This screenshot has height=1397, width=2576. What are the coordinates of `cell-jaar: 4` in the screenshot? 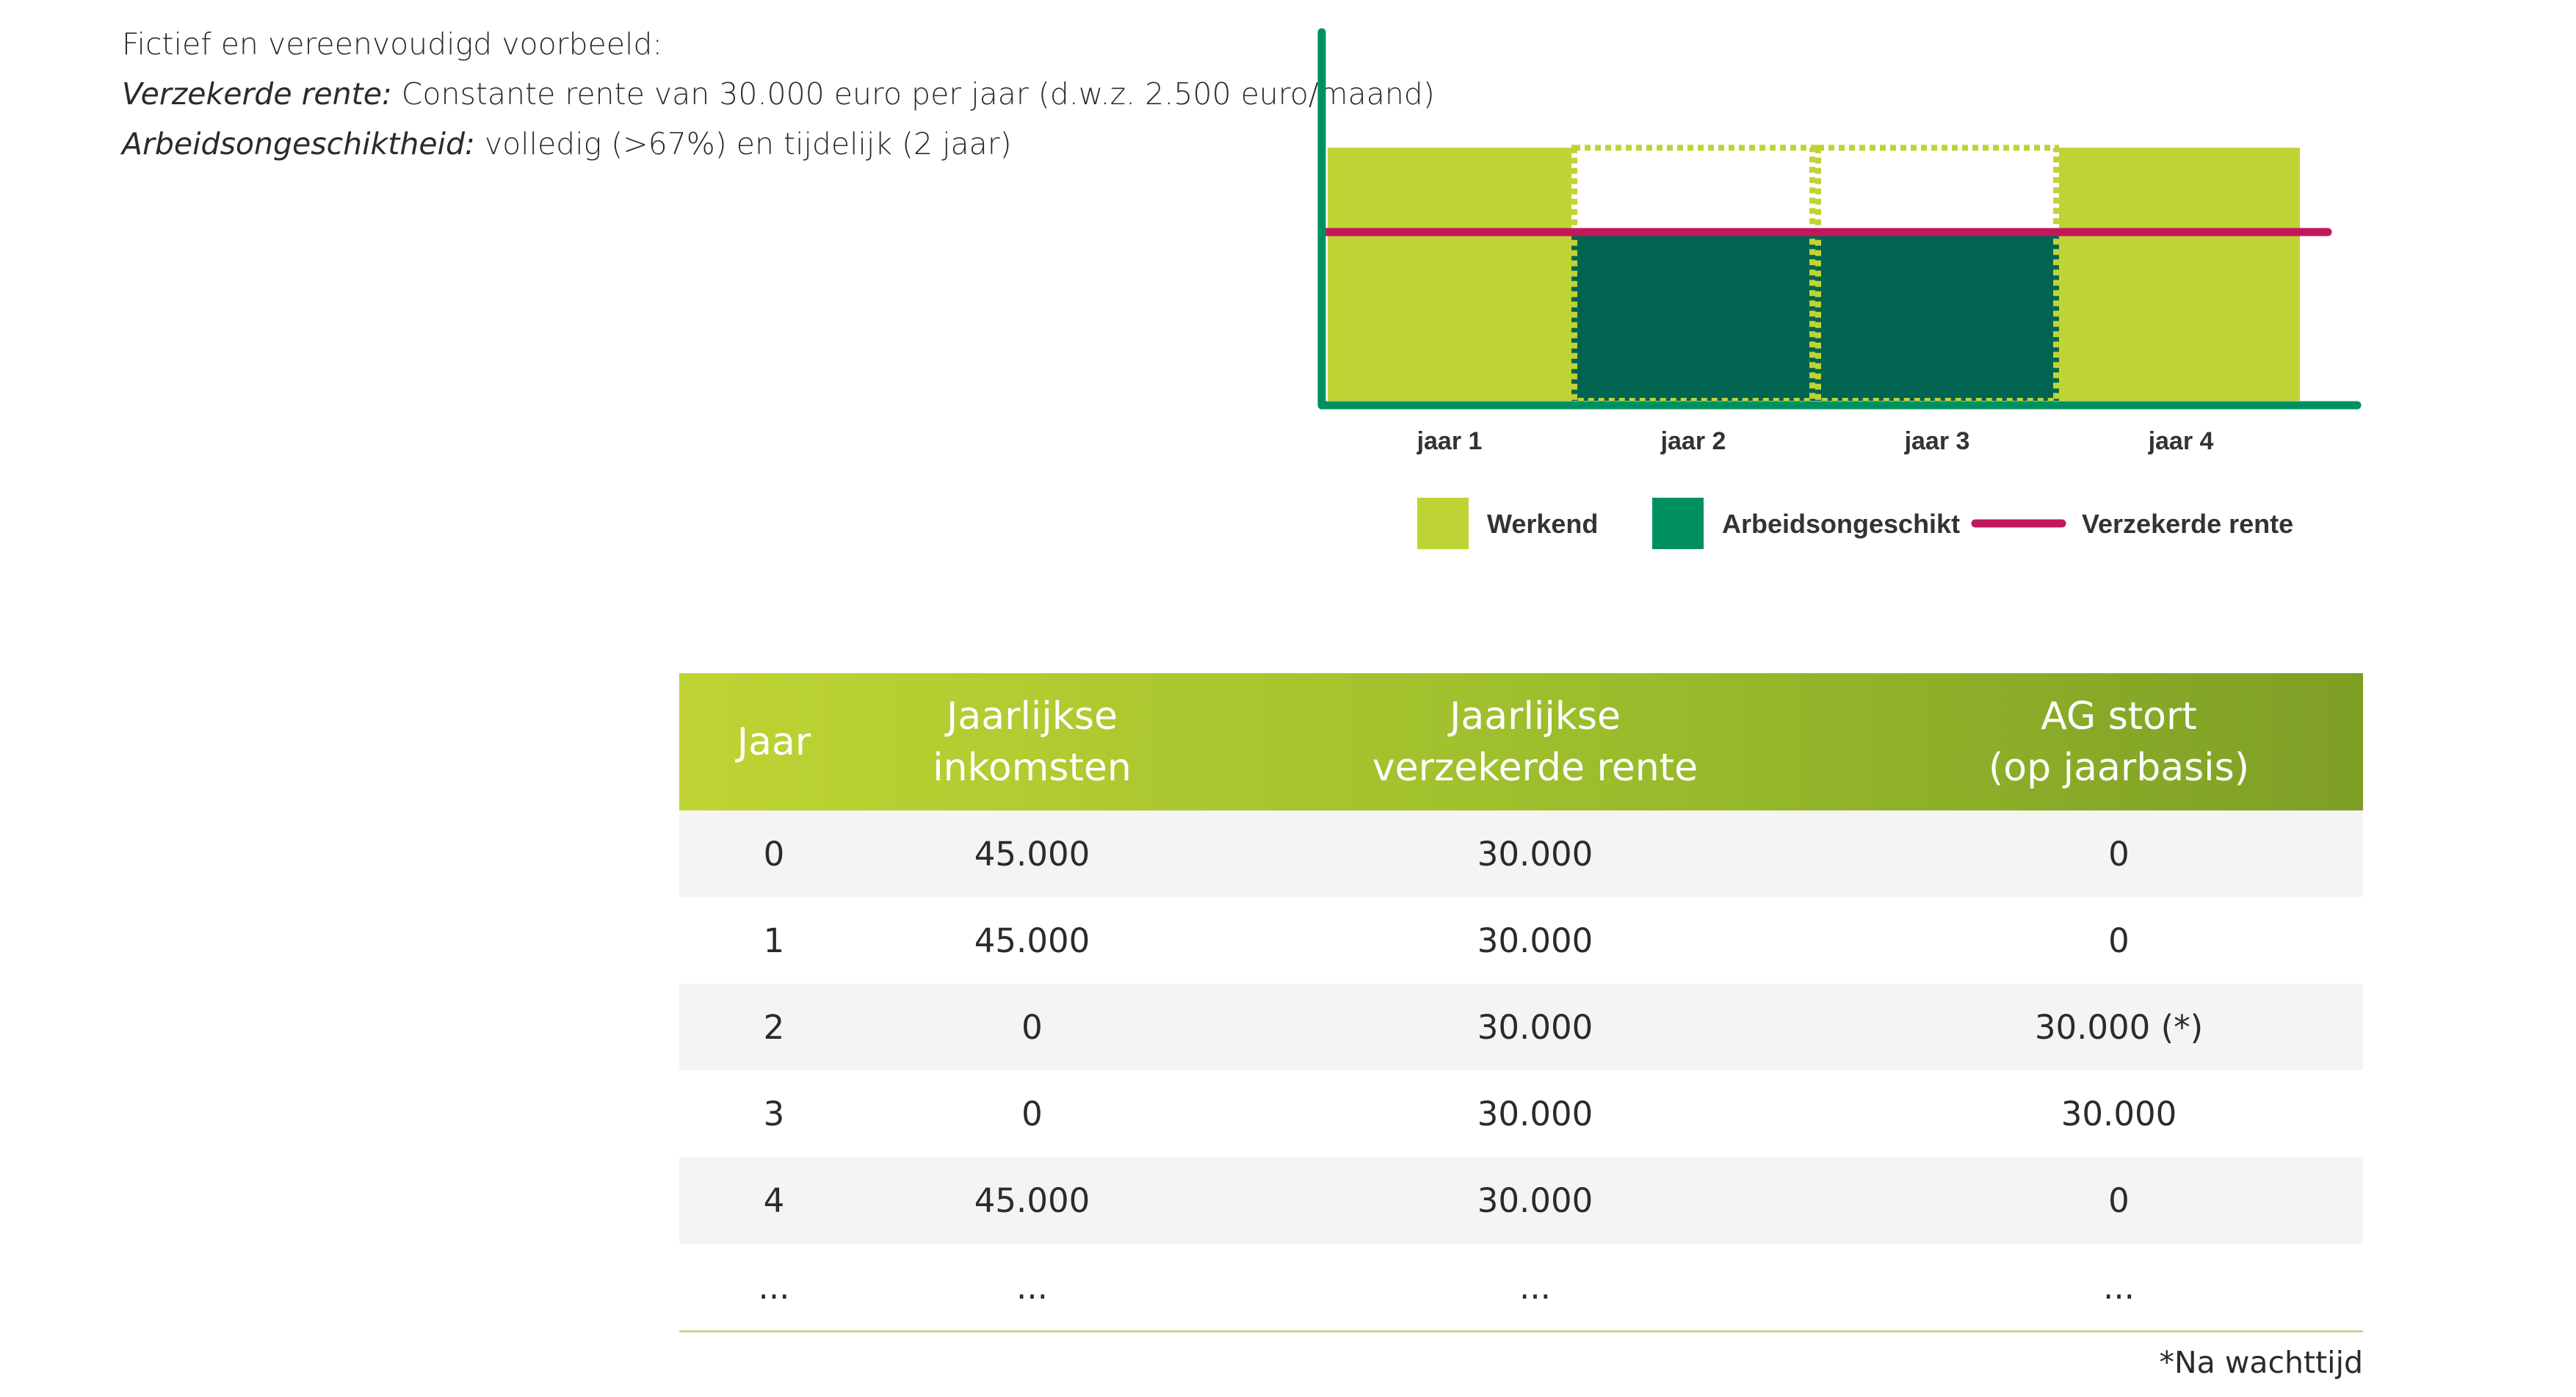 It's located at (774, 1200).